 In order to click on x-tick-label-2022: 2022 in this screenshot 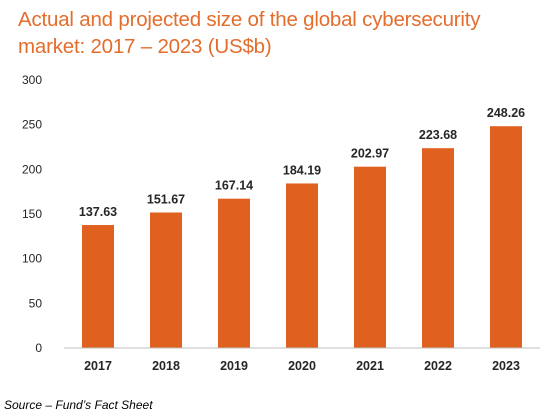, I will do `click(438, 366)`.